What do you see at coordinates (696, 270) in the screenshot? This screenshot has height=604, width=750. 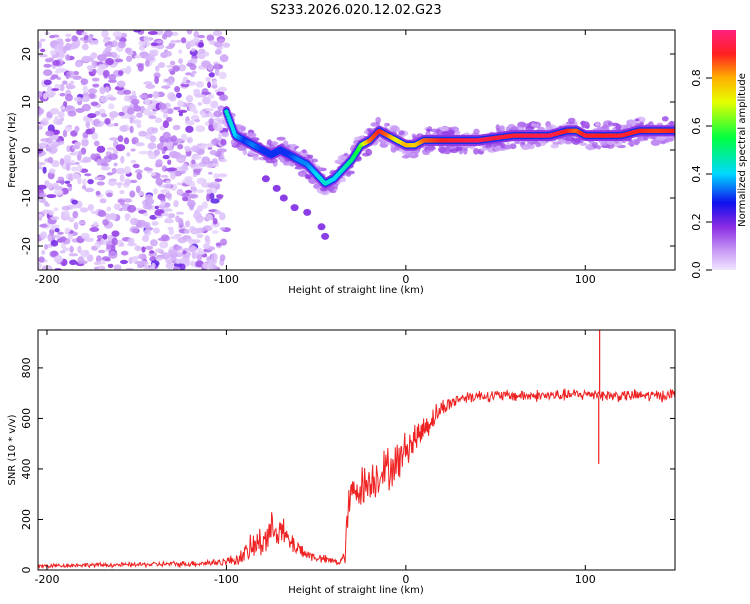 I see `colorbar-tick-label: 0.0` at bounding box center [696, 270].